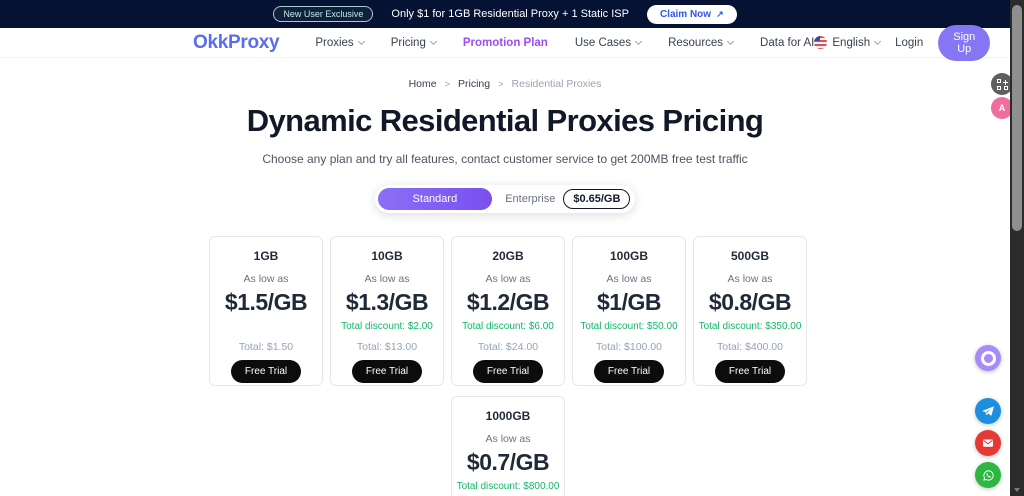  I want to click on plan-discount: Total discount: $2.00, so click(387, 326).